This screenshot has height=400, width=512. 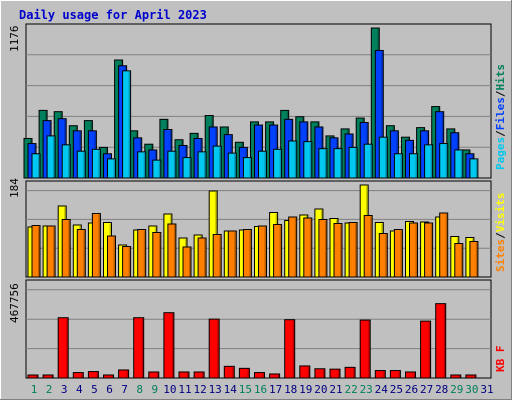 What do you see at coordinates (500, 213) in the screenshot?
I see `legend-visits: Visits` at bounding box center [500, 213].